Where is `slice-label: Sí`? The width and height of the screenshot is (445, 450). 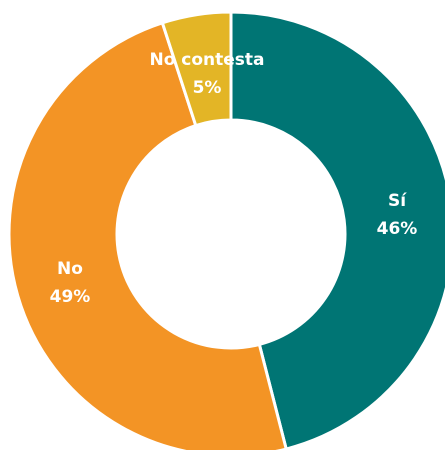 slice-label: Sí is located at coordinates (397, 201).